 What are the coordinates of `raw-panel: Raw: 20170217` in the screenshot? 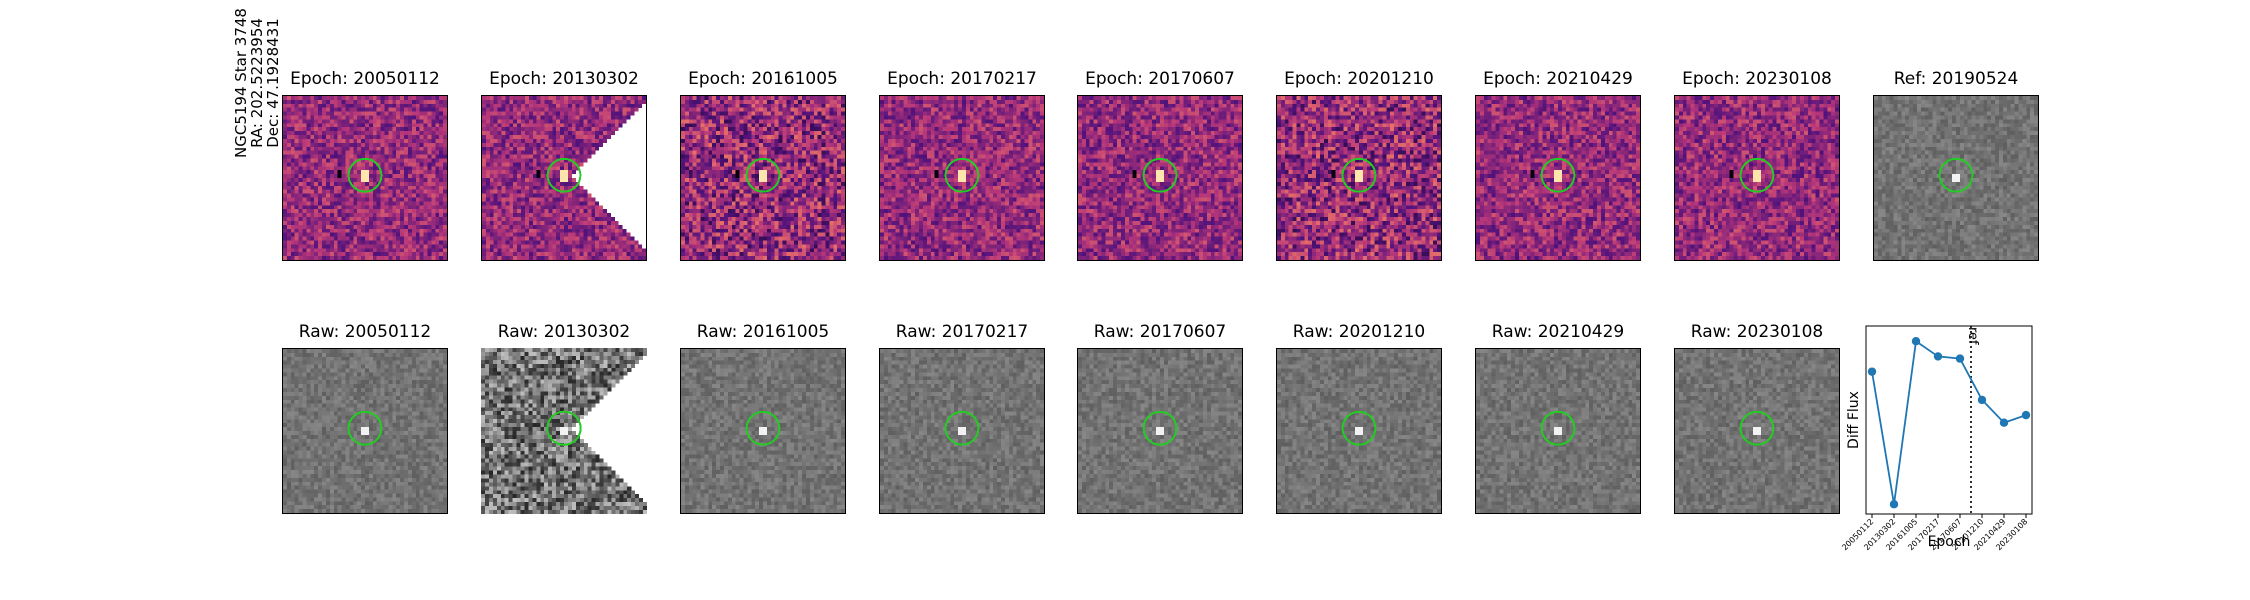 It's located at (962, 418).